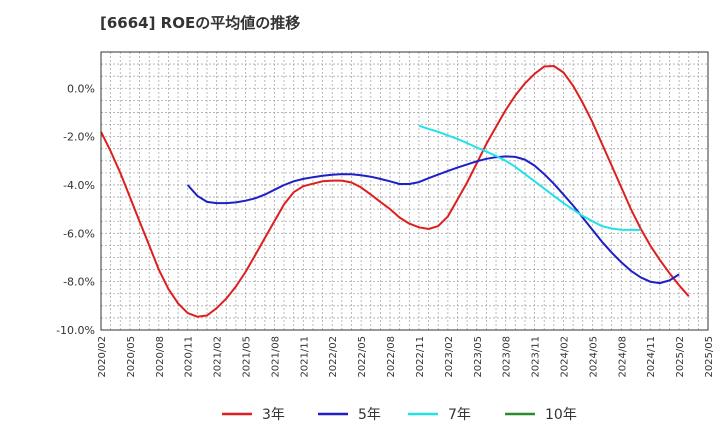 This screenshot has width=720, height=440. I want to click on x-tick-label: 2025/05, so click(709, 357).